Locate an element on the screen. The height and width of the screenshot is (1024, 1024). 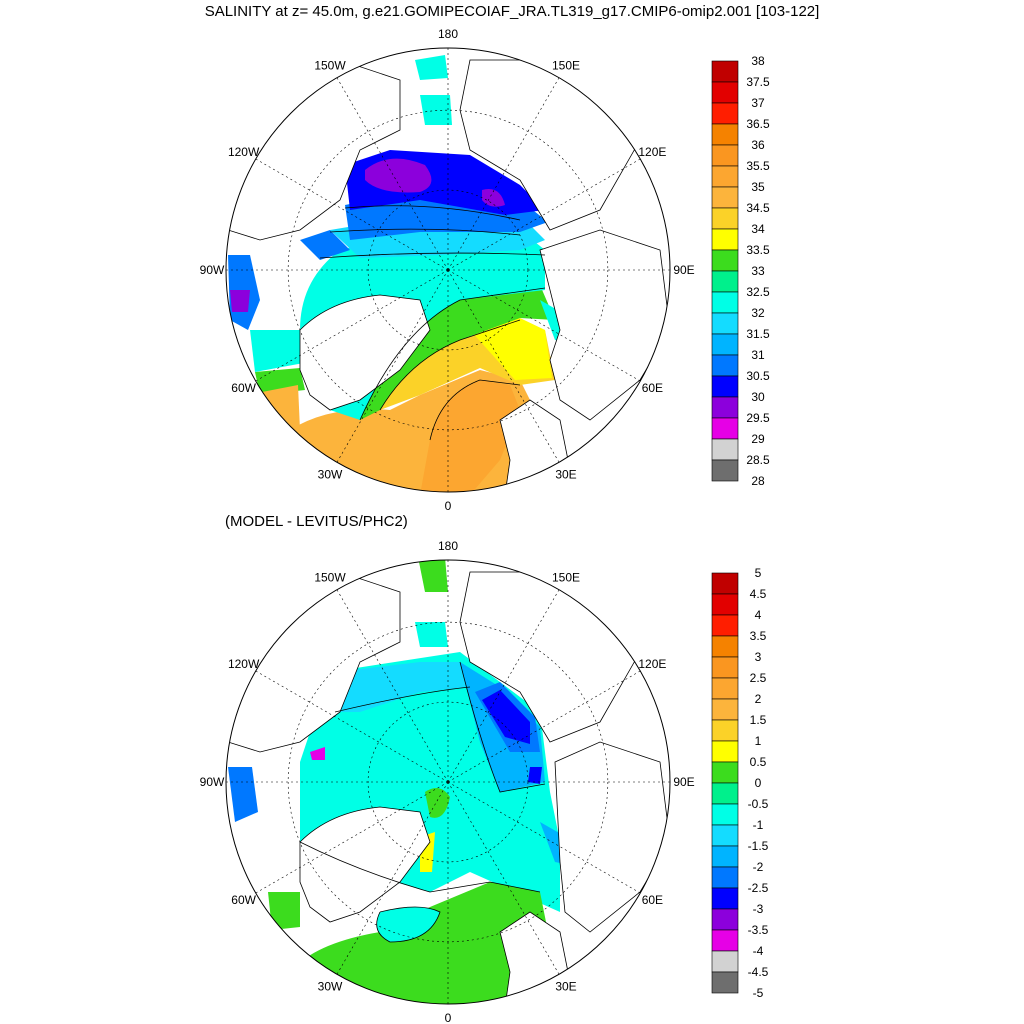
colorbar-label: -2.5 is located at coordinates (758, 888).